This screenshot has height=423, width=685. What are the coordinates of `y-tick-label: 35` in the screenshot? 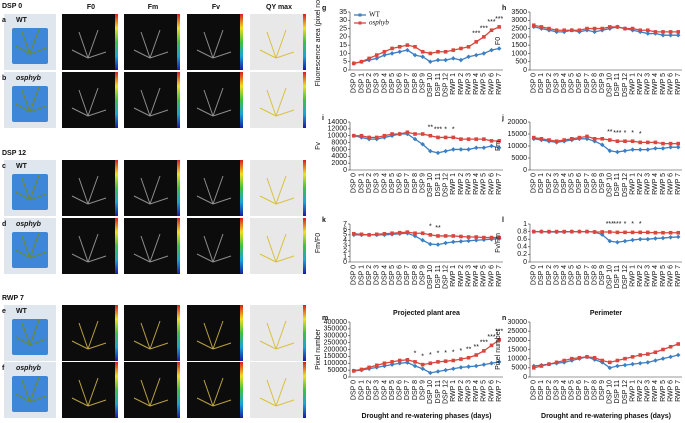 It's located at (343, 12).